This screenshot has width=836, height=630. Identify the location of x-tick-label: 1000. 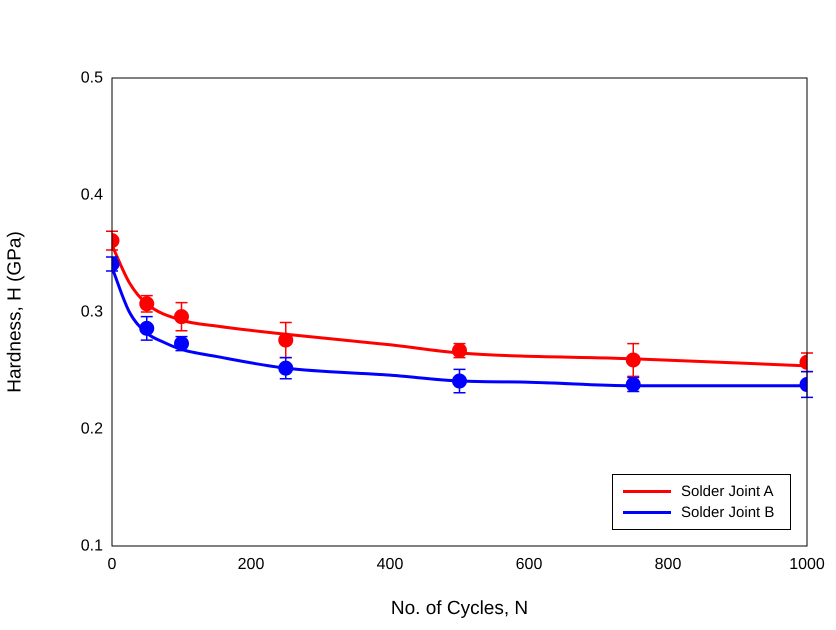
(807, 565).